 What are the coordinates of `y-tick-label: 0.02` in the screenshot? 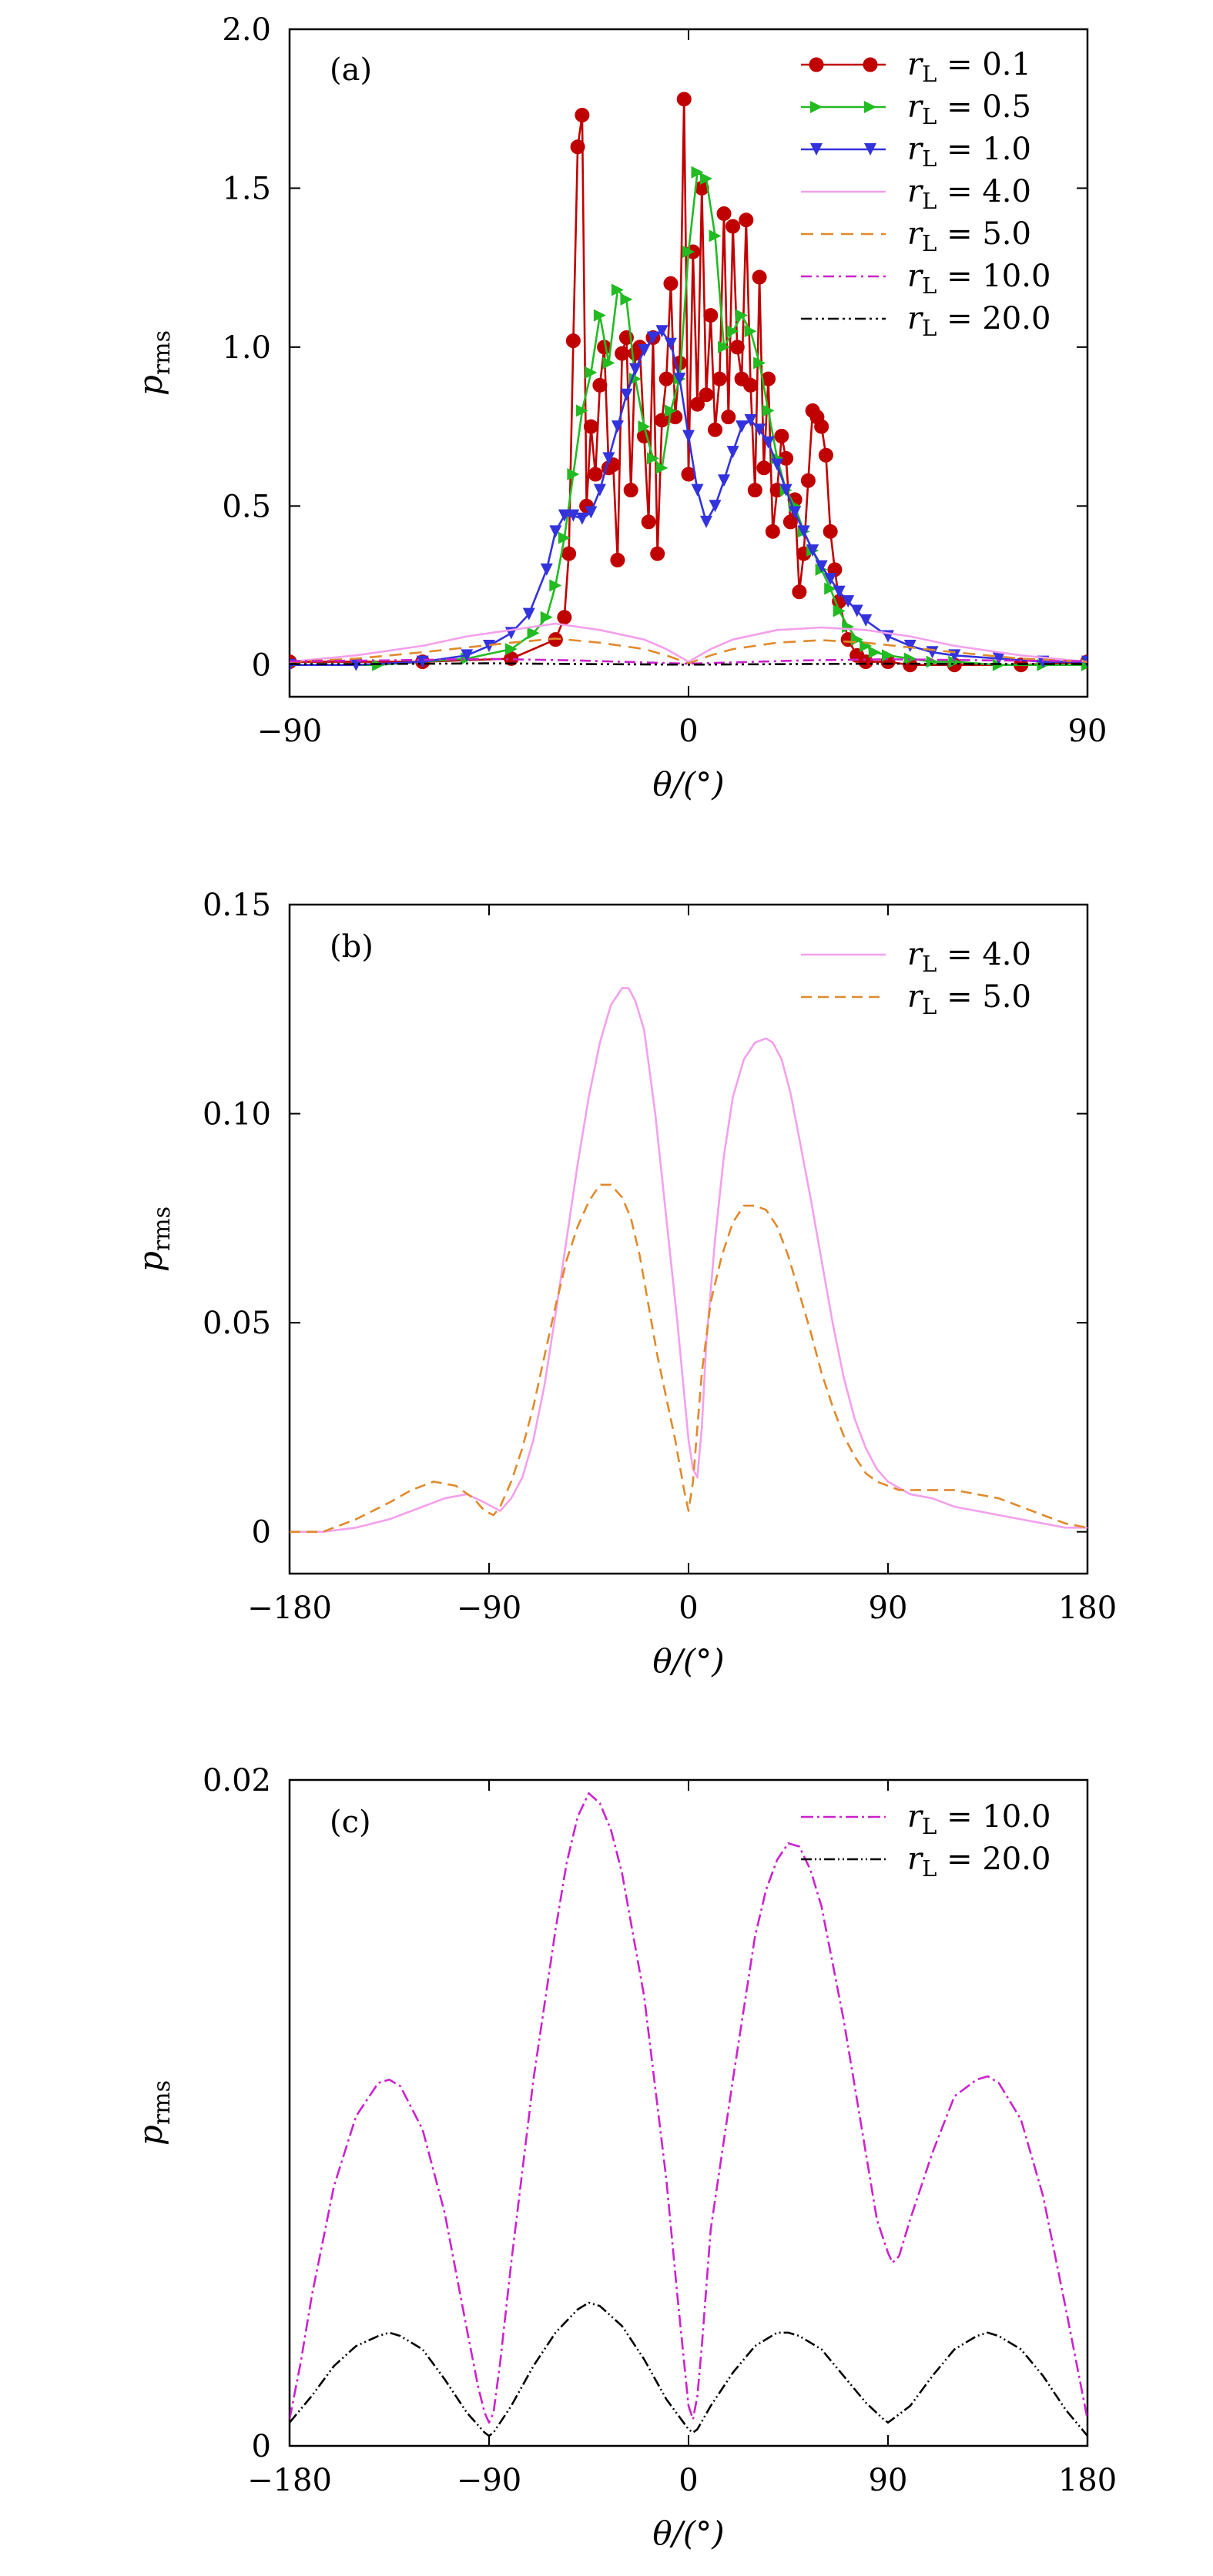 It's located at (237, 1780).